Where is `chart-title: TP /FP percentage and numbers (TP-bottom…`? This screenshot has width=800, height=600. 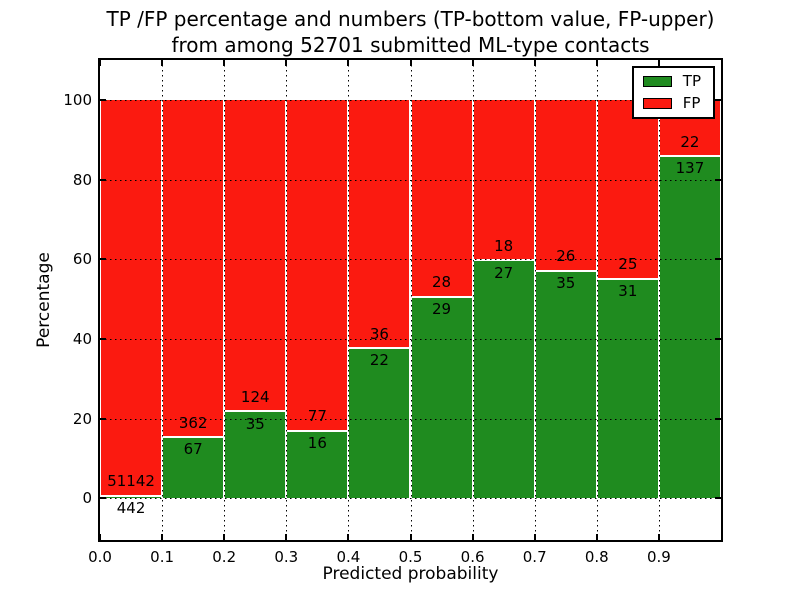
chart-title: TP /FP percentage and numbers (TP-bottom… is located at coordinates (410, 32).